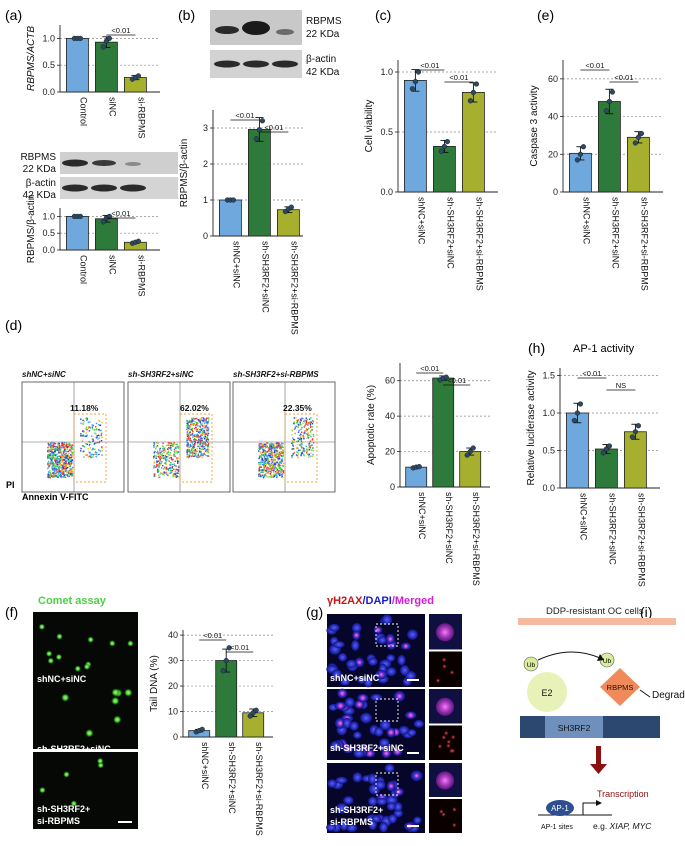 The height and width of the screenshot is (846, 685). What do you see at coordinates (58, 821) in the screenshot?
I see `comet-label-3b: si-RBPMS` at bounding box center [58, 821].